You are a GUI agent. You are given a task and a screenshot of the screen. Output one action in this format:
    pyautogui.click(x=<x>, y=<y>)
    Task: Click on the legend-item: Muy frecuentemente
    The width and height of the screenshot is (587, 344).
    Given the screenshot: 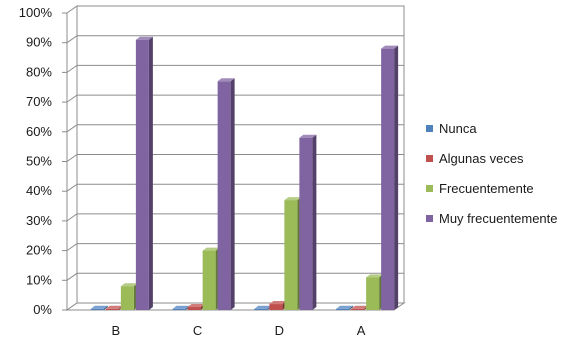 What is the action you would take?
    pyautogui.click(x=492, y=218)
    